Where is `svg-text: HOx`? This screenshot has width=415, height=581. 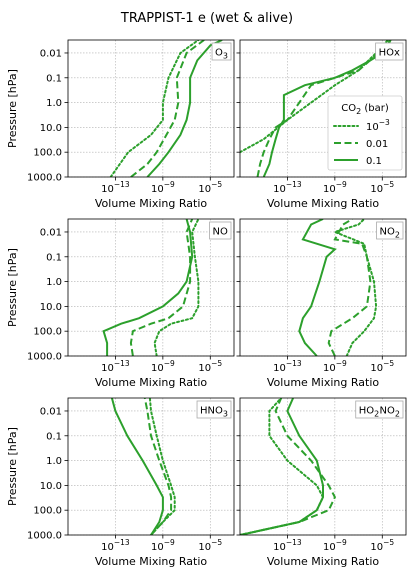 svg-text: HOx is located at coordinates (389, 53).